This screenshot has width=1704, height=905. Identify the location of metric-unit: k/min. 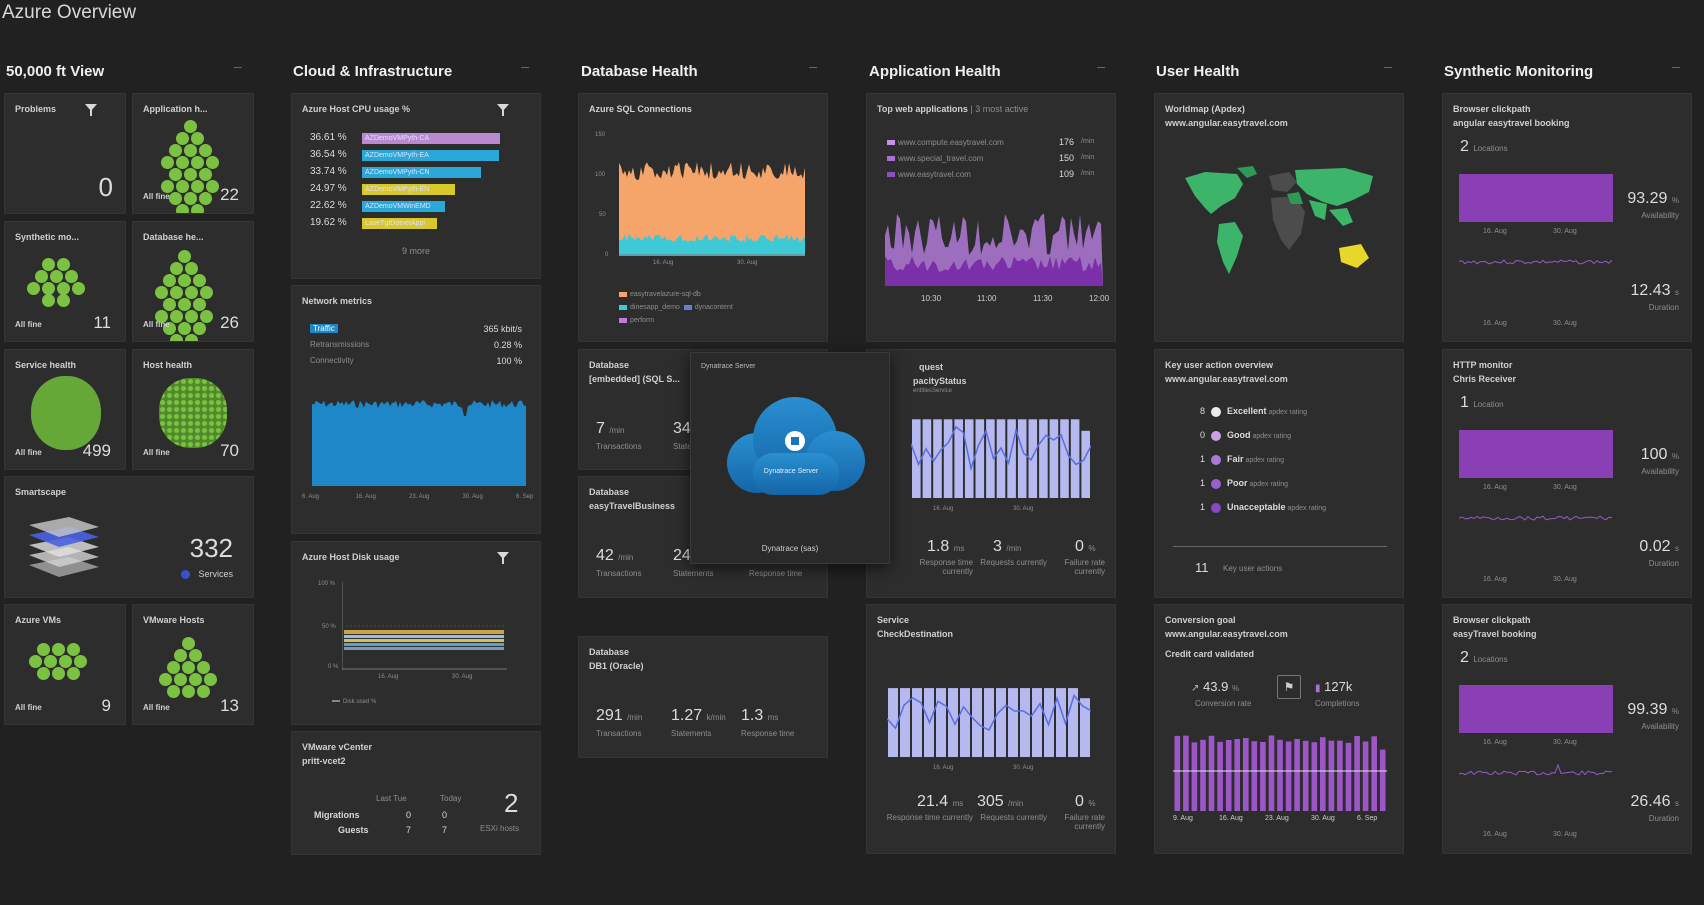
(716, 717).